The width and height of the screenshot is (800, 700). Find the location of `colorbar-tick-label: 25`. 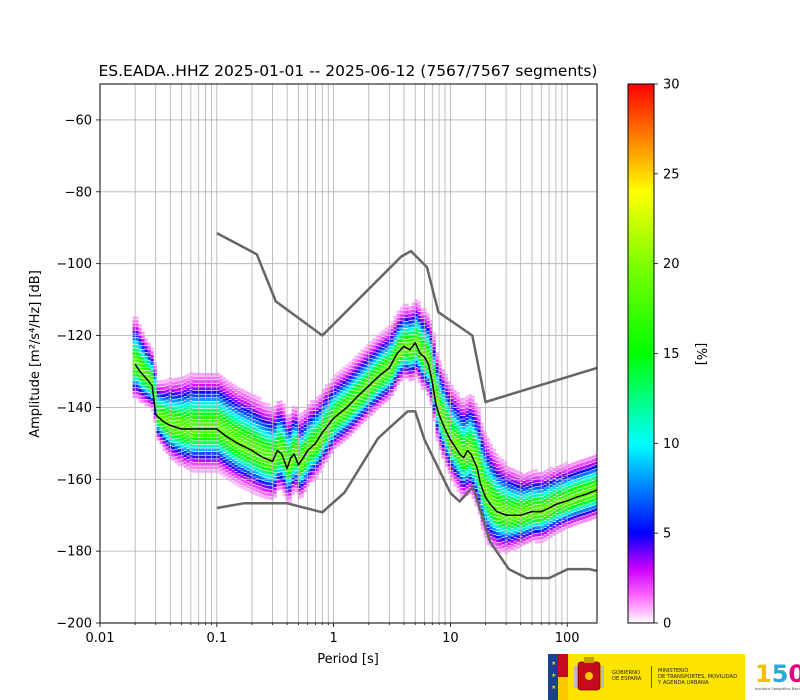

colorbar-tick-label: 25 is located at coordinates (671, 174).